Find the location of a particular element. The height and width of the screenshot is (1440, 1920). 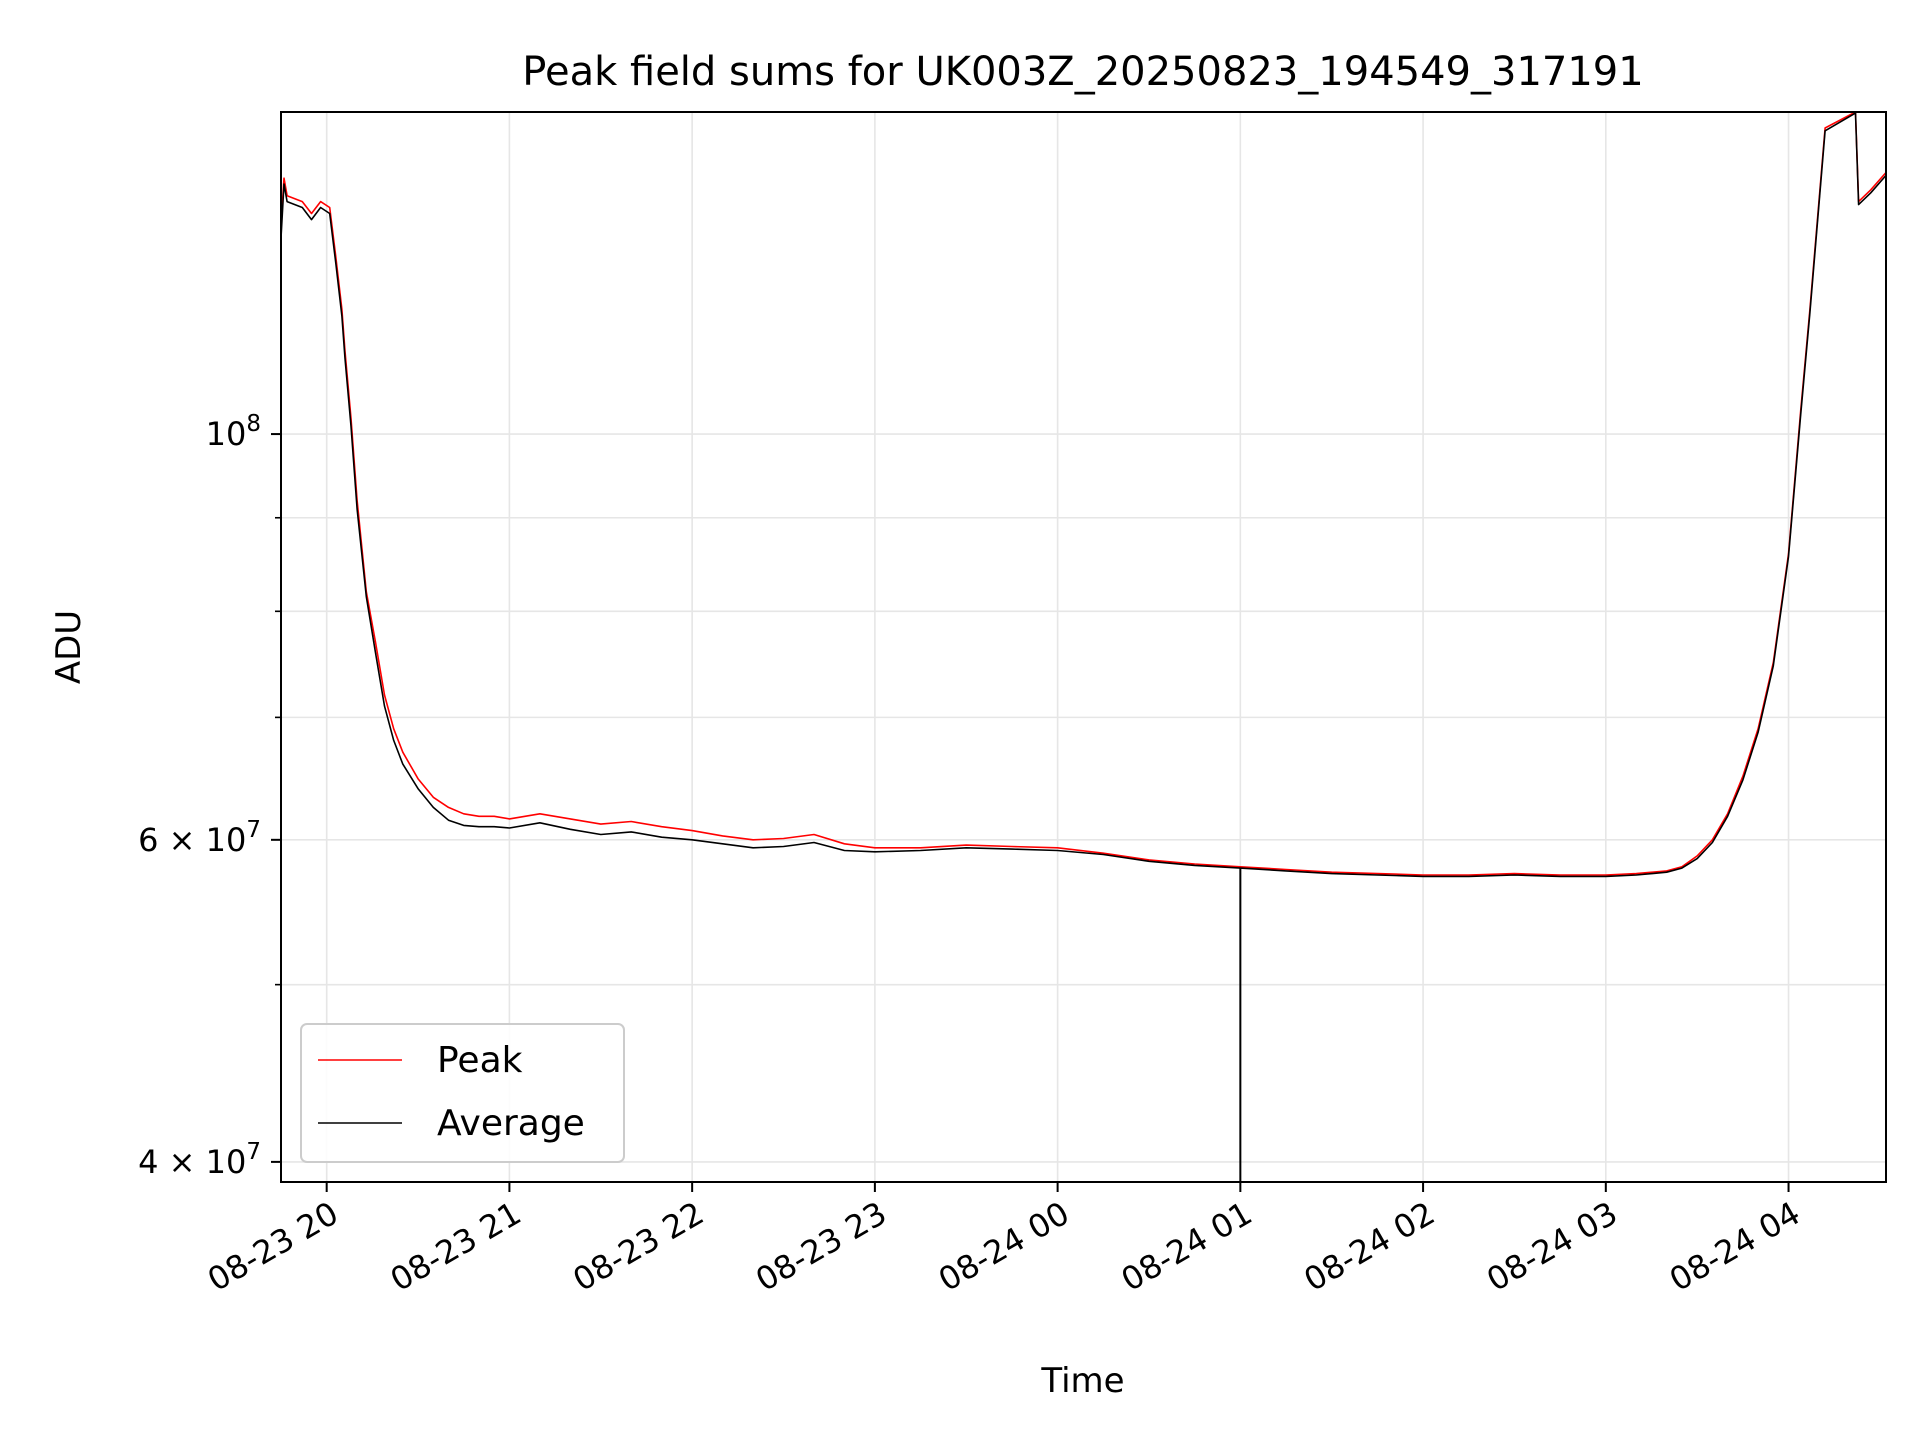

legend-label-average: Average is located at coordinates (511, 1123).